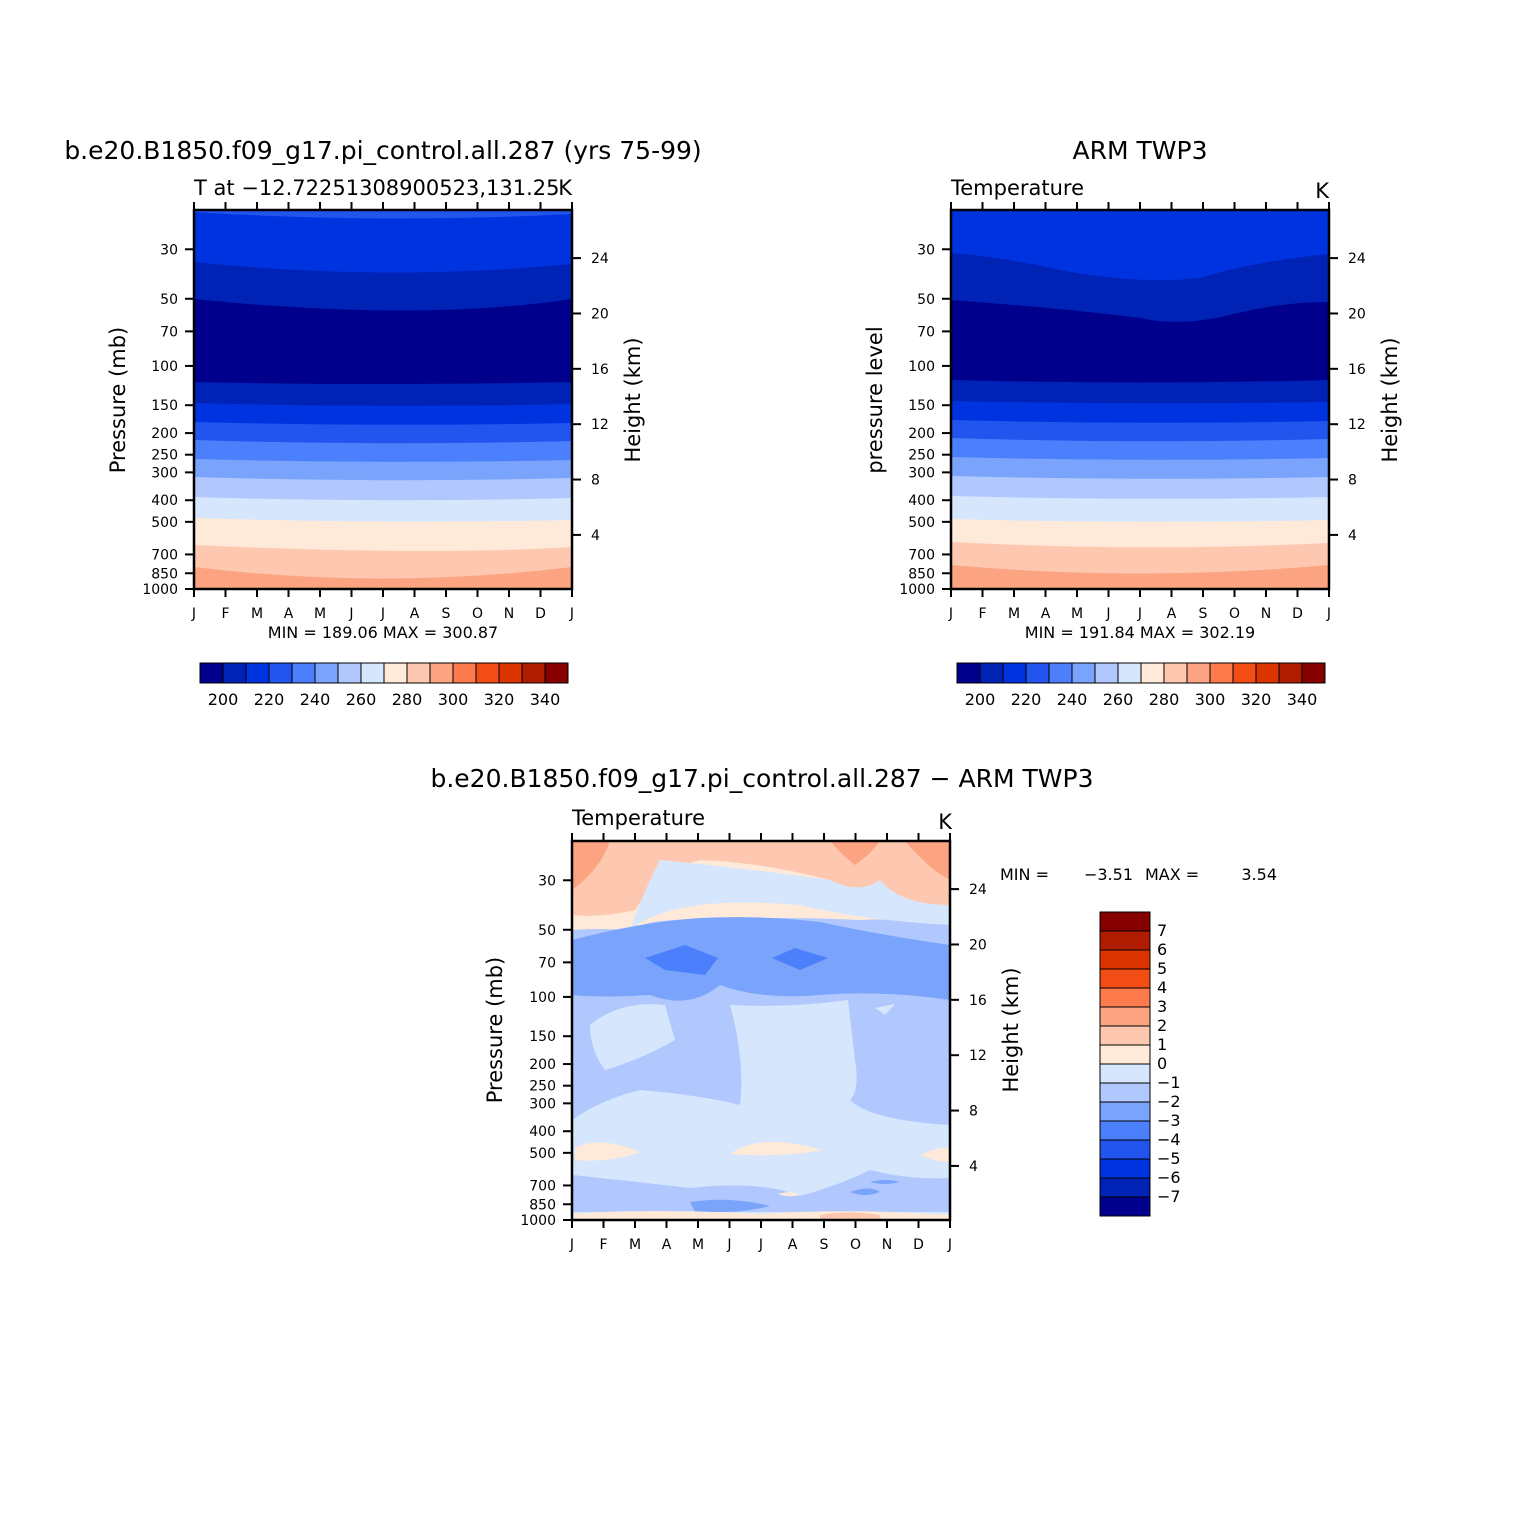 The width and height of the screenshot is (1524, 1524). Describe the element at coordinates (1017, 188) in the screenshot. I see `panel-obs-subtitle: Temperature` at that location.